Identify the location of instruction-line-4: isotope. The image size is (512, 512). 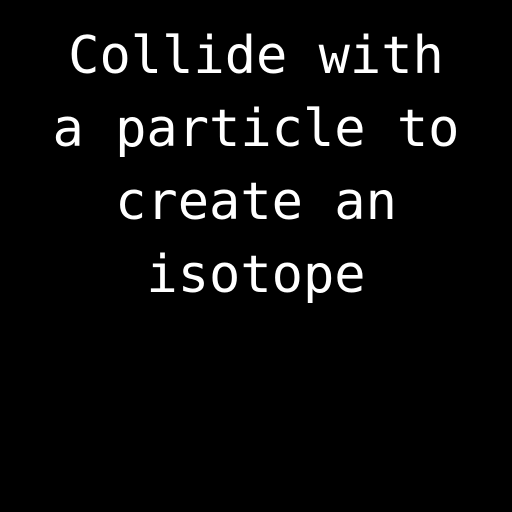
(256, 275).